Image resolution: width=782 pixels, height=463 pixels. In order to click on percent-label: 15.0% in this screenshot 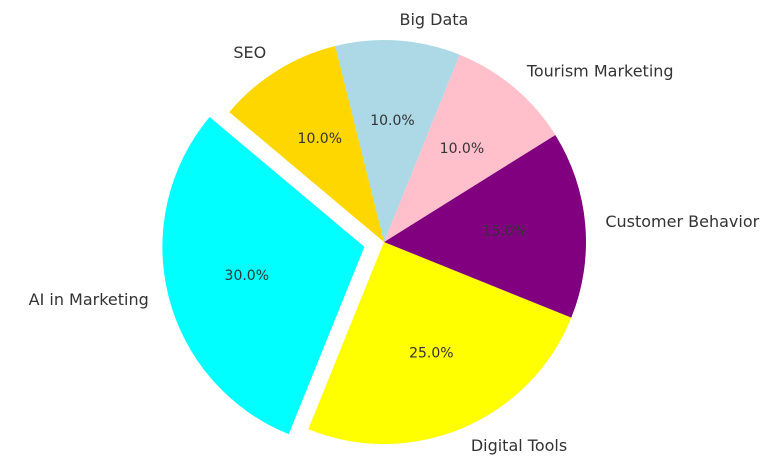, I will do `click(504, 231)`.